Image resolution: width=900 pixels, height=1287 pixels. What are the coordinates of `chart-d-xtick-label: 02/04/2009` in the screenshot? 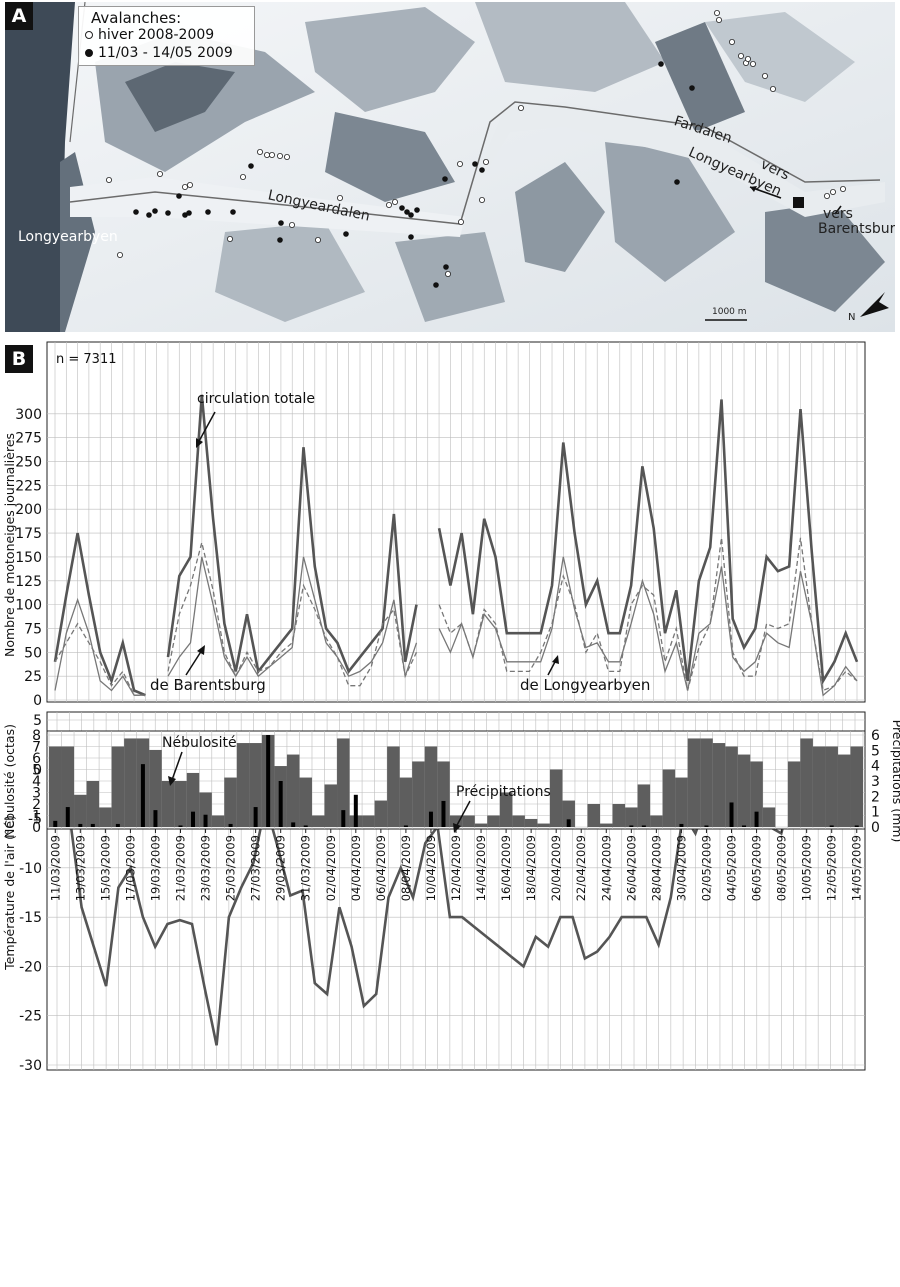 It's located at (331, 868).